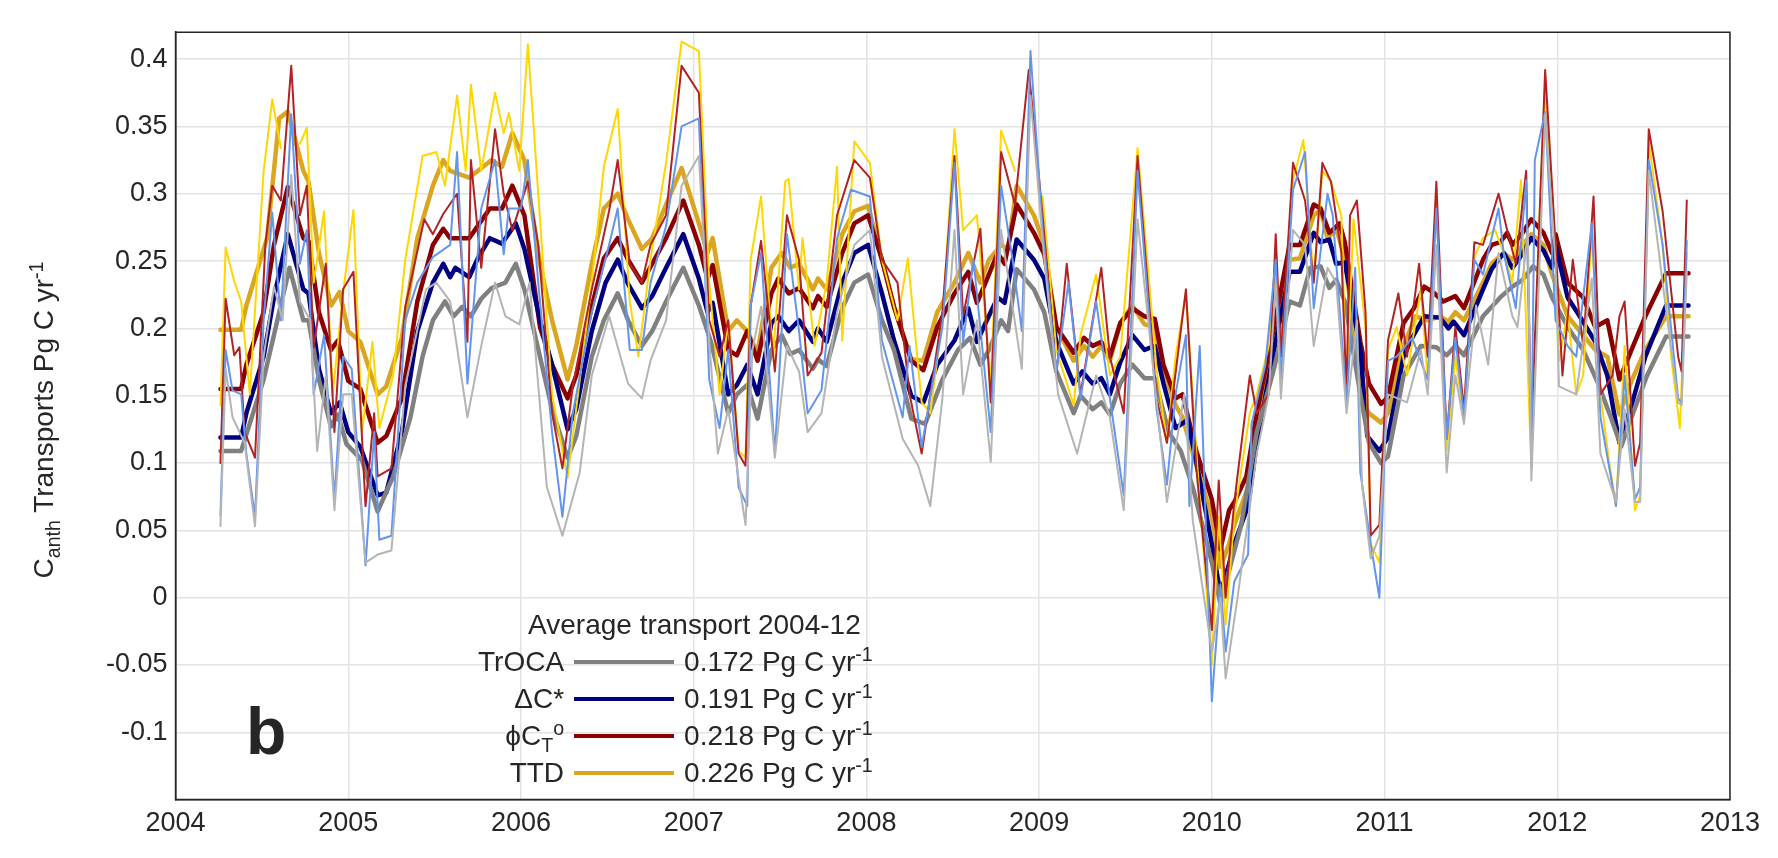  I want to click on annotation: 0.191 Pg C yr$^{-1}$, so click(778, 697).